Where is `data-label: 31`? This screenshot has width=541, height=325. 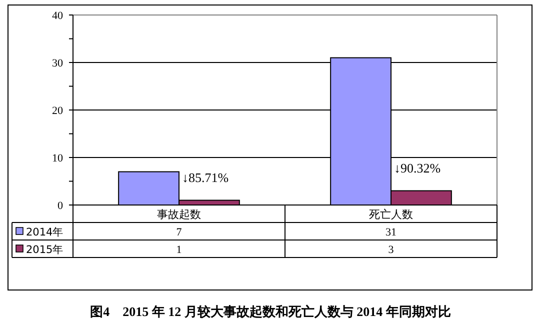
data-label: 31 is located at coordinates (391, 232).